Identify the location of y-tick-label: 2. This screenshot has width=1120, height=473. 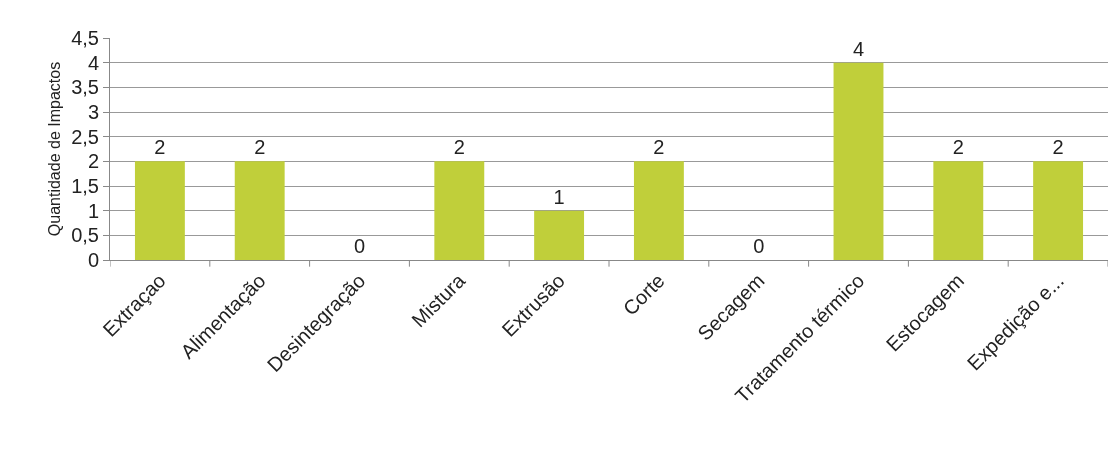
(93, 161).